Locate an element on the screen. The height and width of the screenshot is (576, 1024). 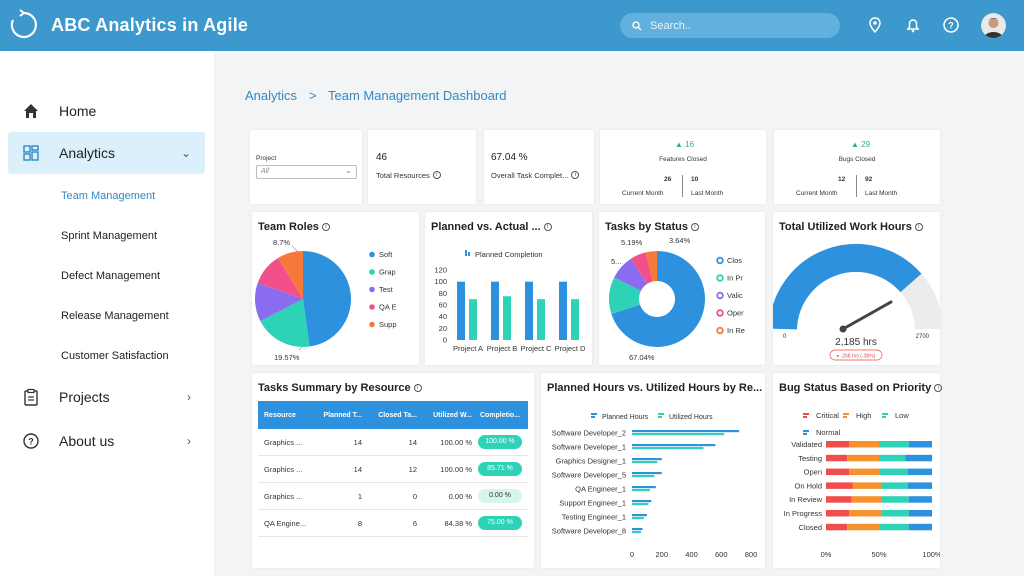
sidebar-subitem-sprint-management: Sprint Management is located at coordinates (109, 236).